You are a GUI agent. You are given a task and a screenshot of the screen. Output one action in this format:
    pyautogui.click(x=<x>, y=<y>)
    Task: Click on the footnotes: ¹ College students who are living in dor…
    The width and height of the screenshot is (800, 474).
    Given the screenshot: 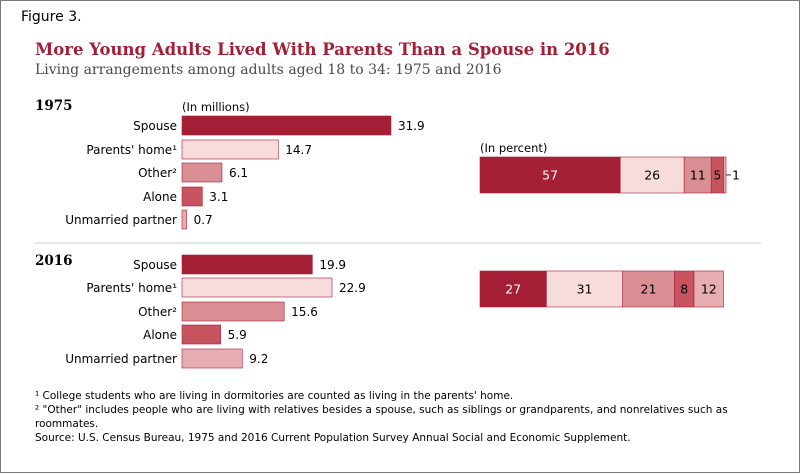 What is the action you would take?
    pyautogui.click(x=405, y=417)
    